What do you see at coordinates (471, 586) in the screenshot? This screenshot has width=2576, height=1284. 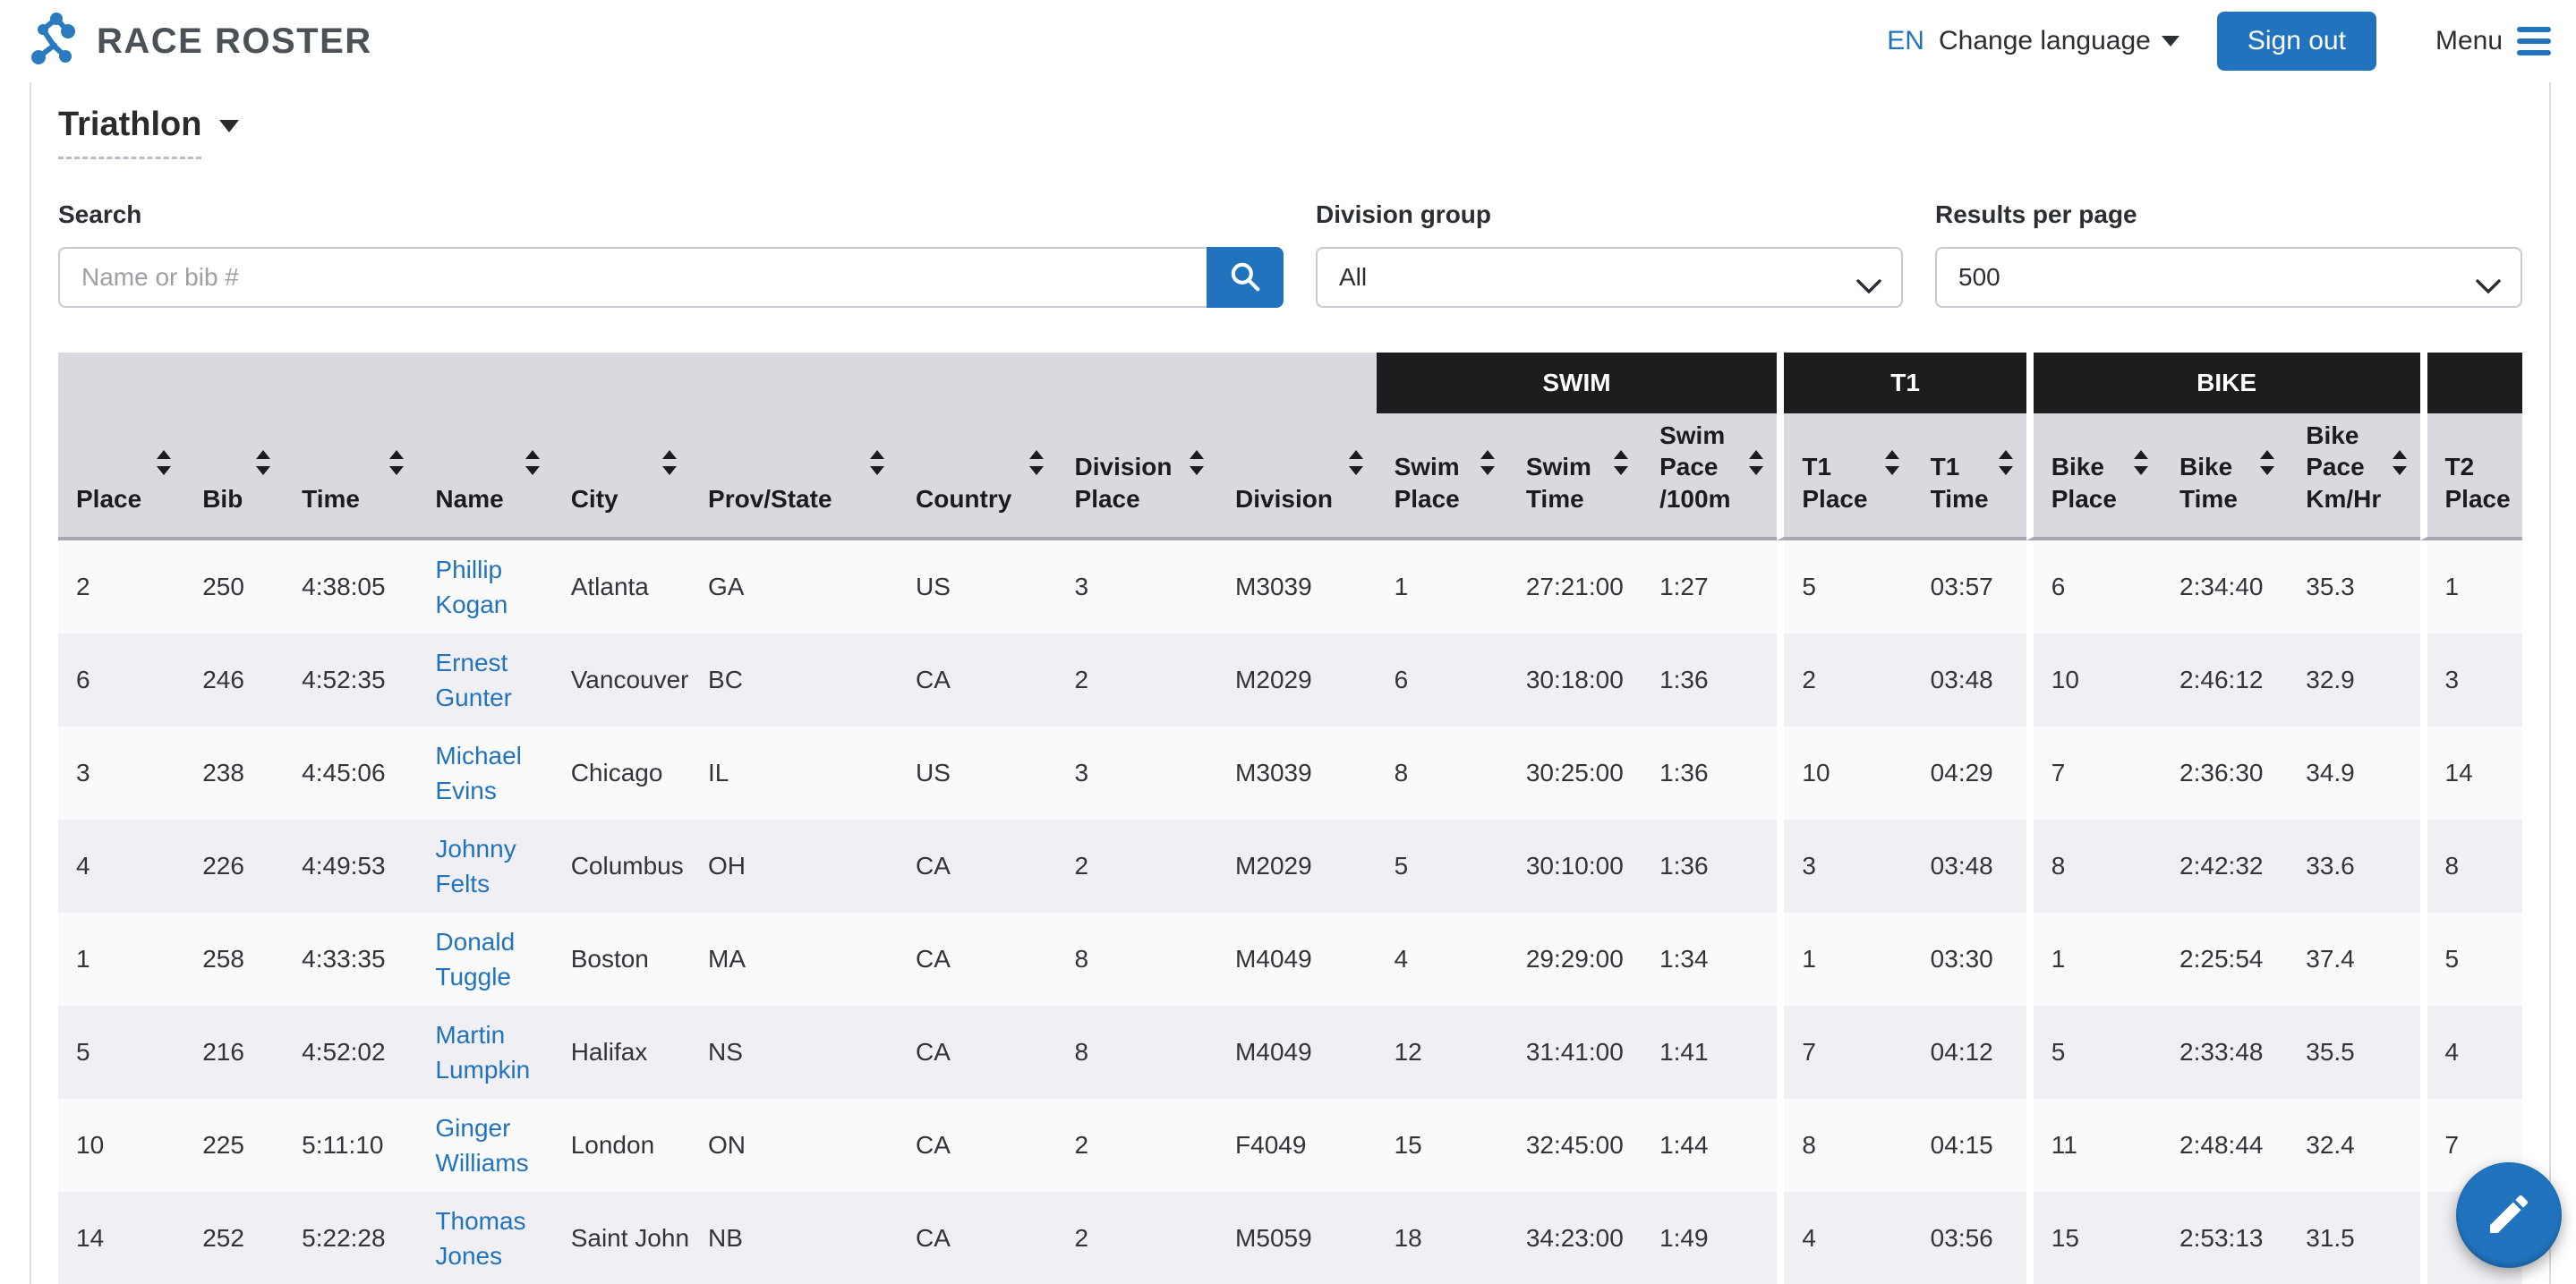 I see `athlete-name-link: Phillip Kogan` at bounding box center [471, 586].